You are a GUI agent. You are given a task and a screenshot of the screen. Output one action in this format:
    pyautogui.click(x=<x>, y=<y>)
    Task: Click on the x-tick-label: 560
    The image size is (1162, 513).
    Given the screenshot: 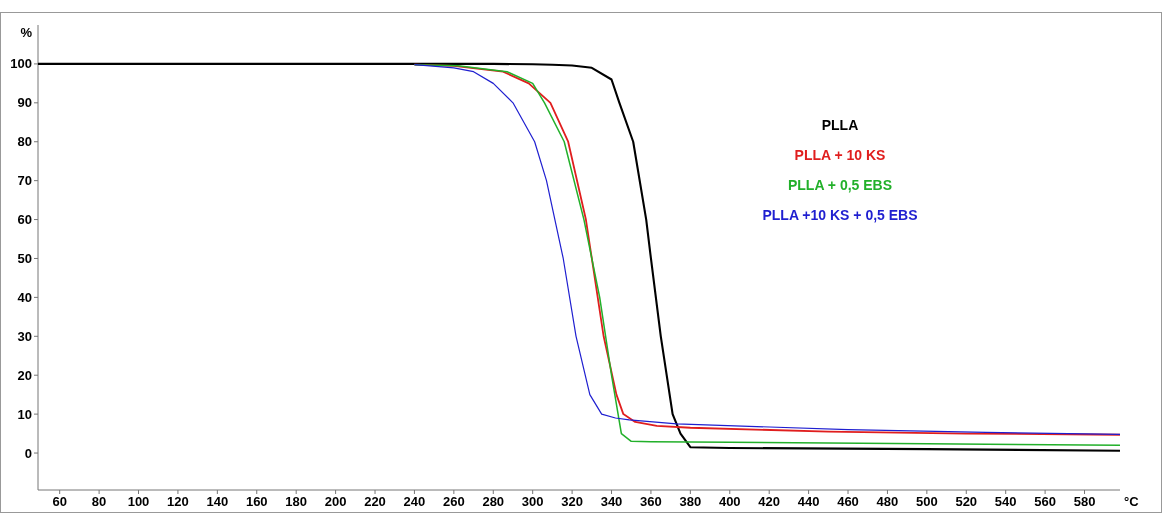 What is the action you would take?
    pyautogui.click(x=1045, y=501)
    